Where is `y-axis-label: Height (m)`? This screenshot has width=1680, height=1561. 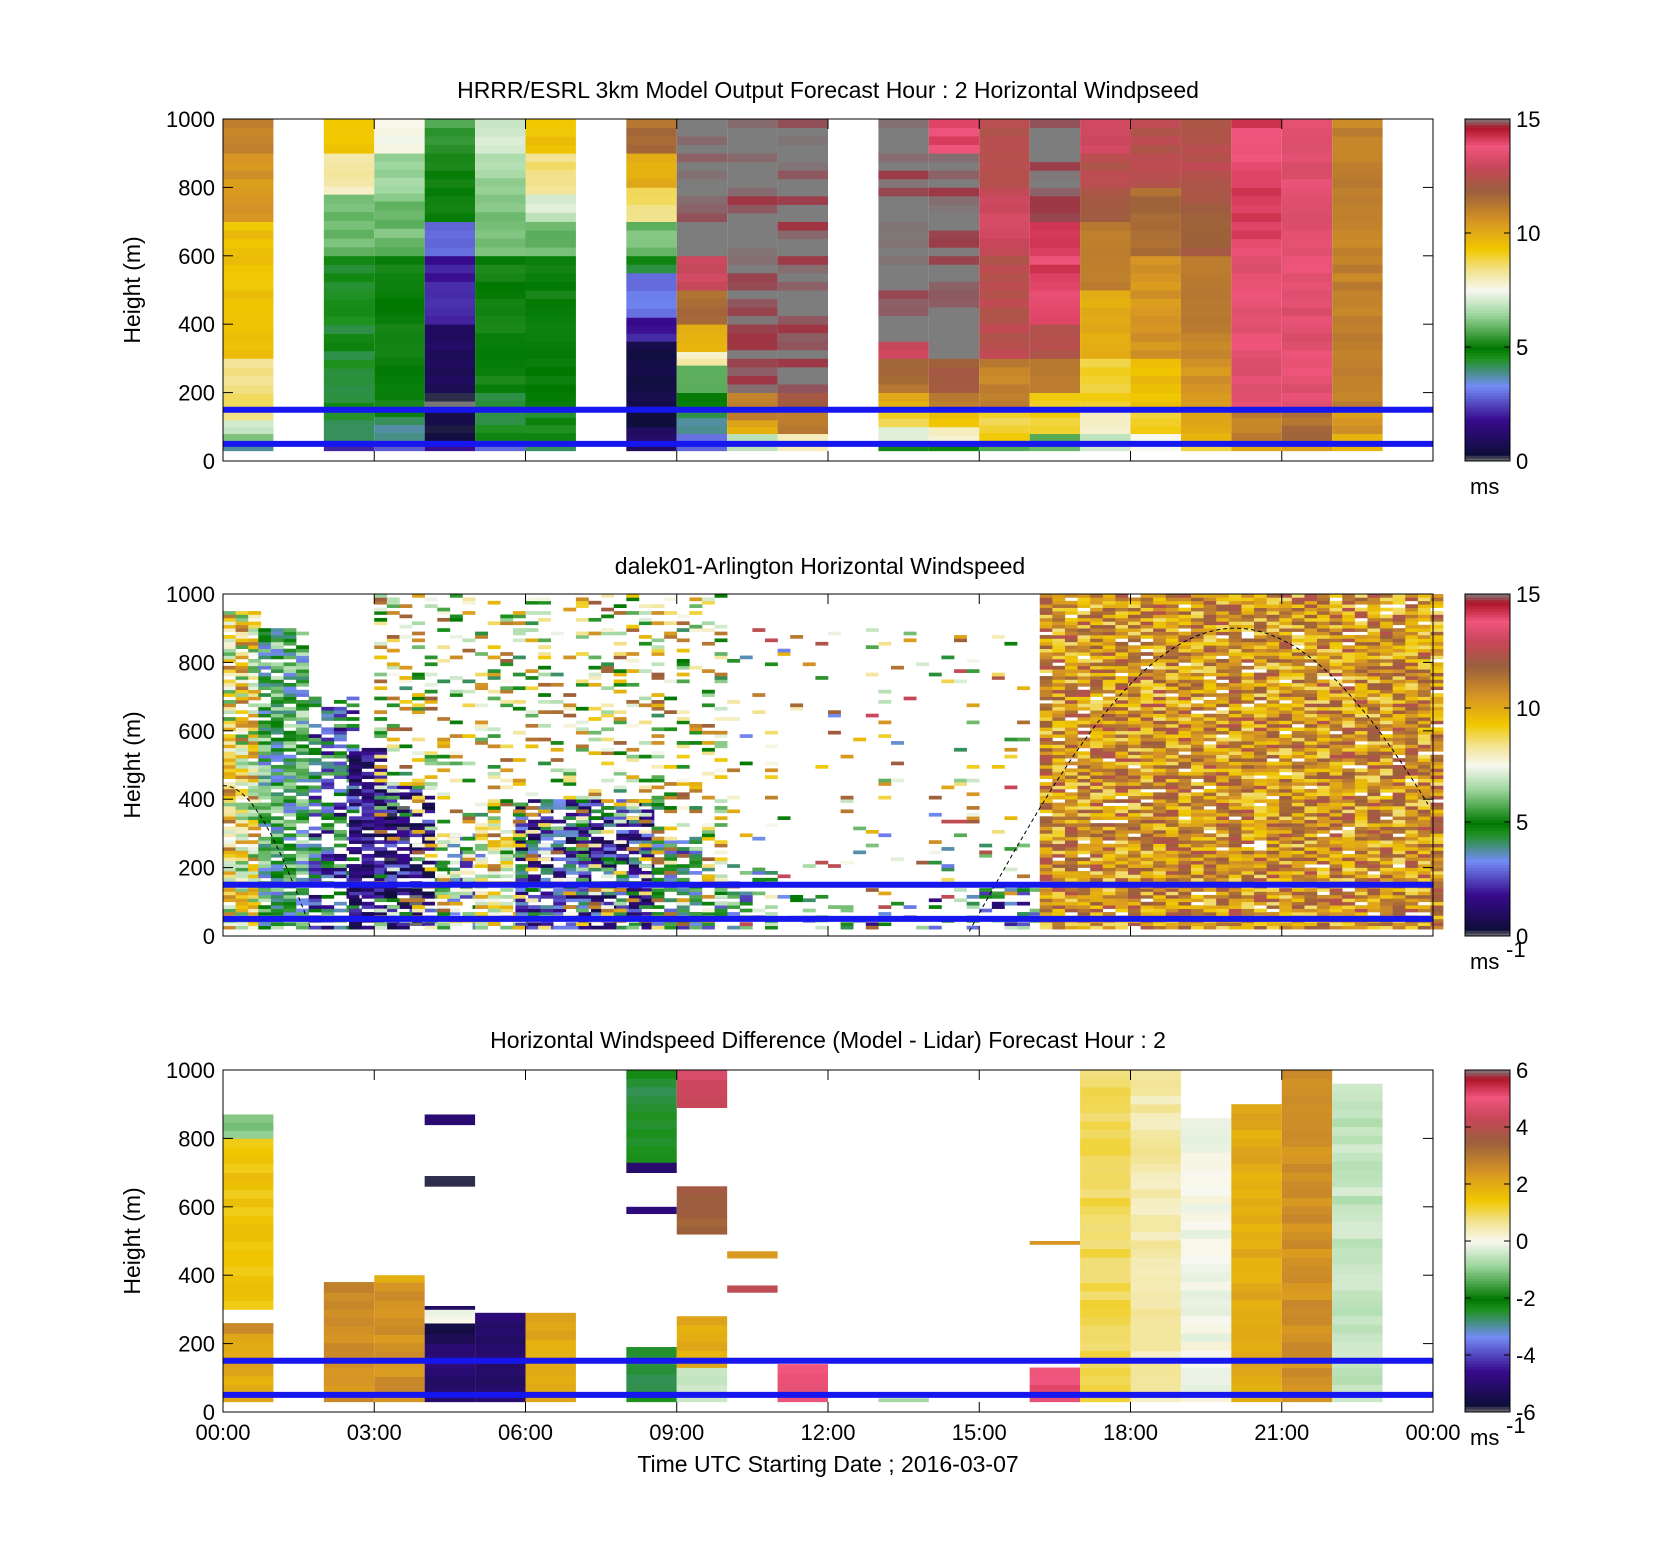 y-axis-label: Height (m) is located at coordinates (132, 289).